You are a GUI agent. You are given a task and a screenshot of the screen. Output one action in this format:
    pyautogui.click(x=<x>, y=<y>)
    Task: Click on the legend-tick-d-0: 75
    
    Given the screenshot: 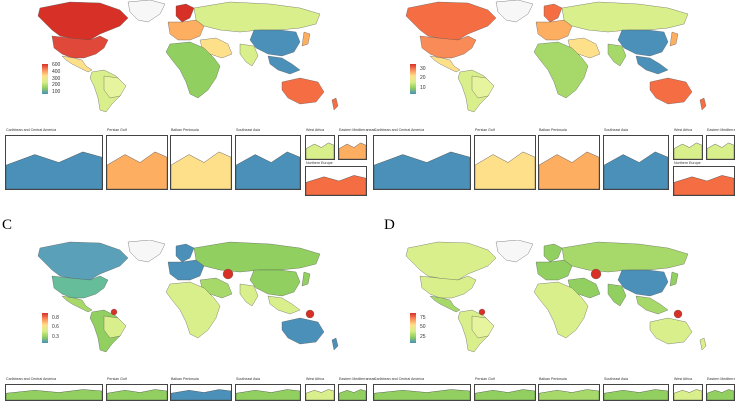 What is the action you would take?
    pyautogui.click(x=423, y=318)
    